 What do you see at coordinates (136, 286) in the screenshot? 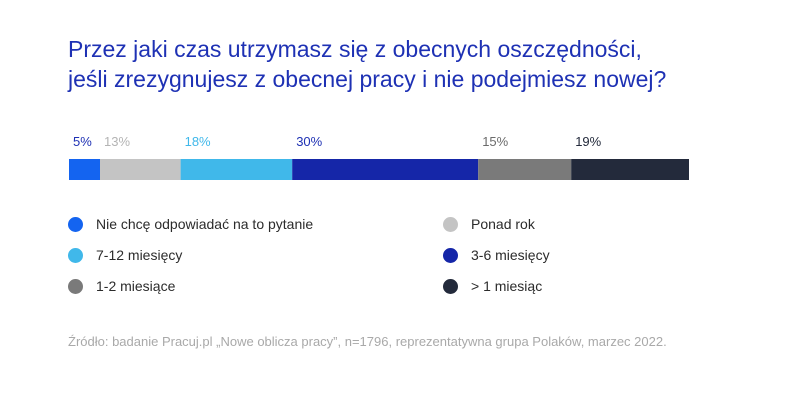
I see `legend-label: 1-2 miesiące` at bounding box center [136, 286].